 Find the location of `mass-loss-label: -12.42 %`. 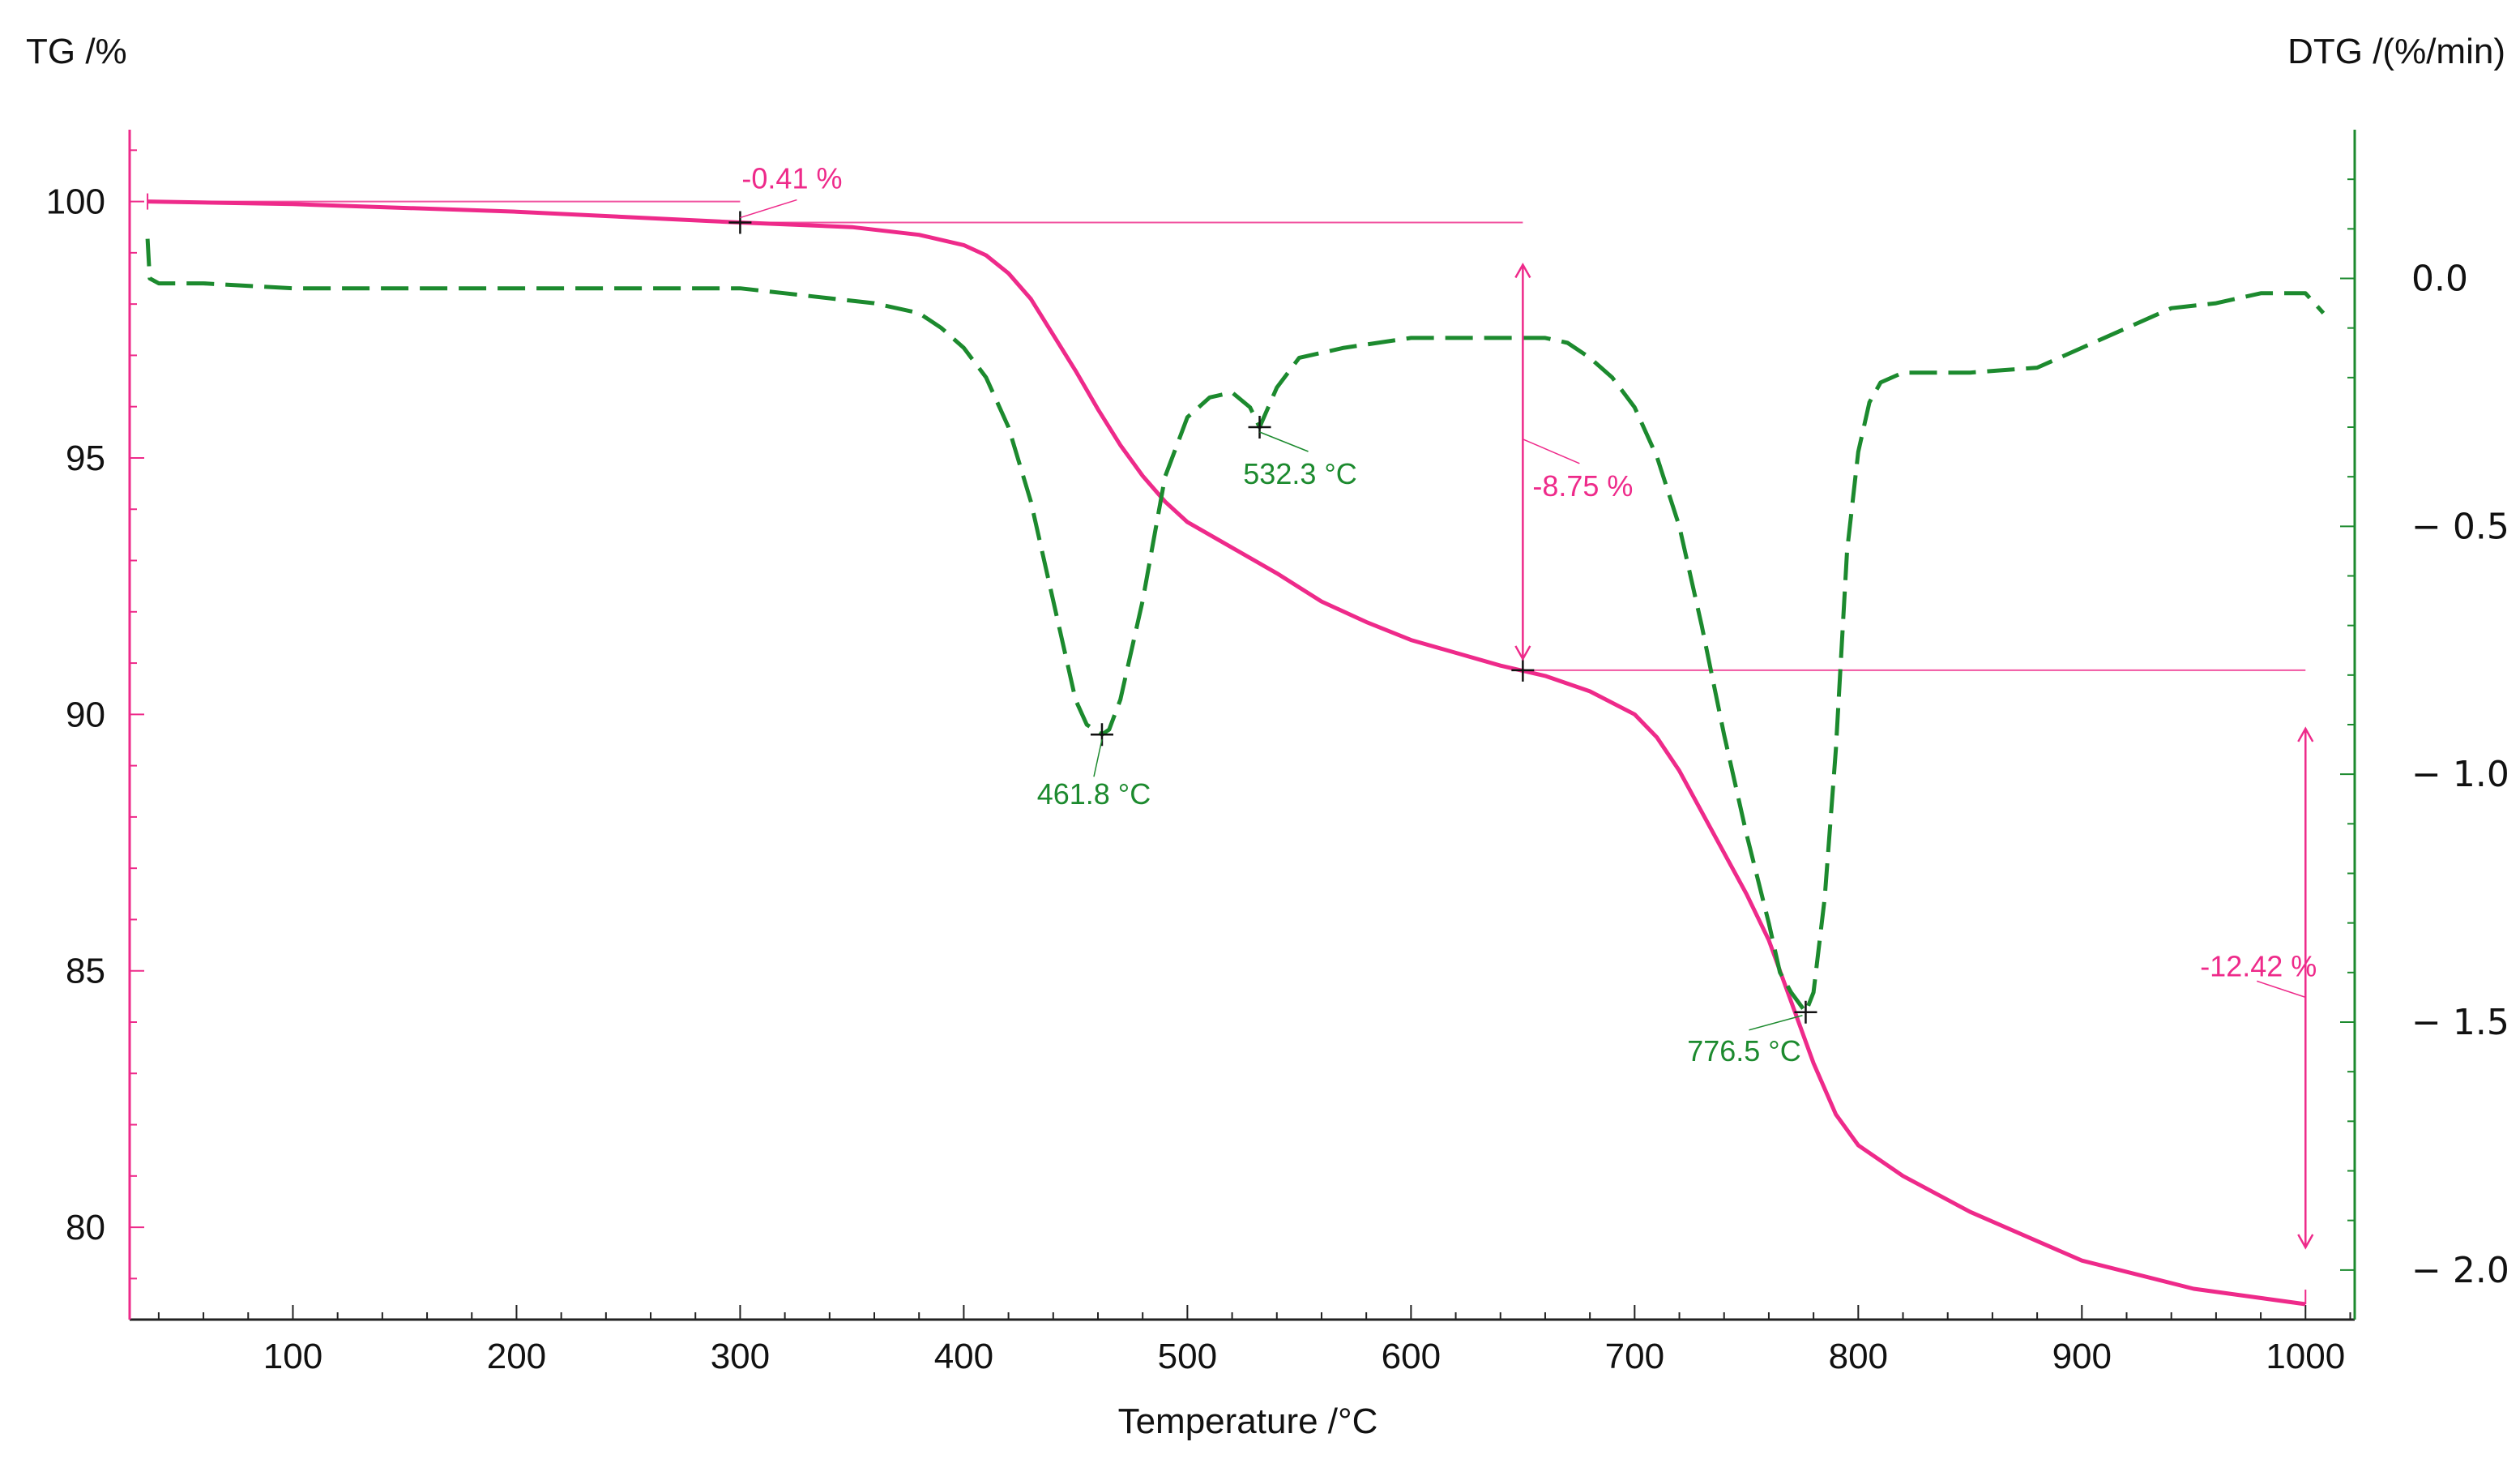

mass-loss-label: -12.42 % is located at coordinates (2258, 966).